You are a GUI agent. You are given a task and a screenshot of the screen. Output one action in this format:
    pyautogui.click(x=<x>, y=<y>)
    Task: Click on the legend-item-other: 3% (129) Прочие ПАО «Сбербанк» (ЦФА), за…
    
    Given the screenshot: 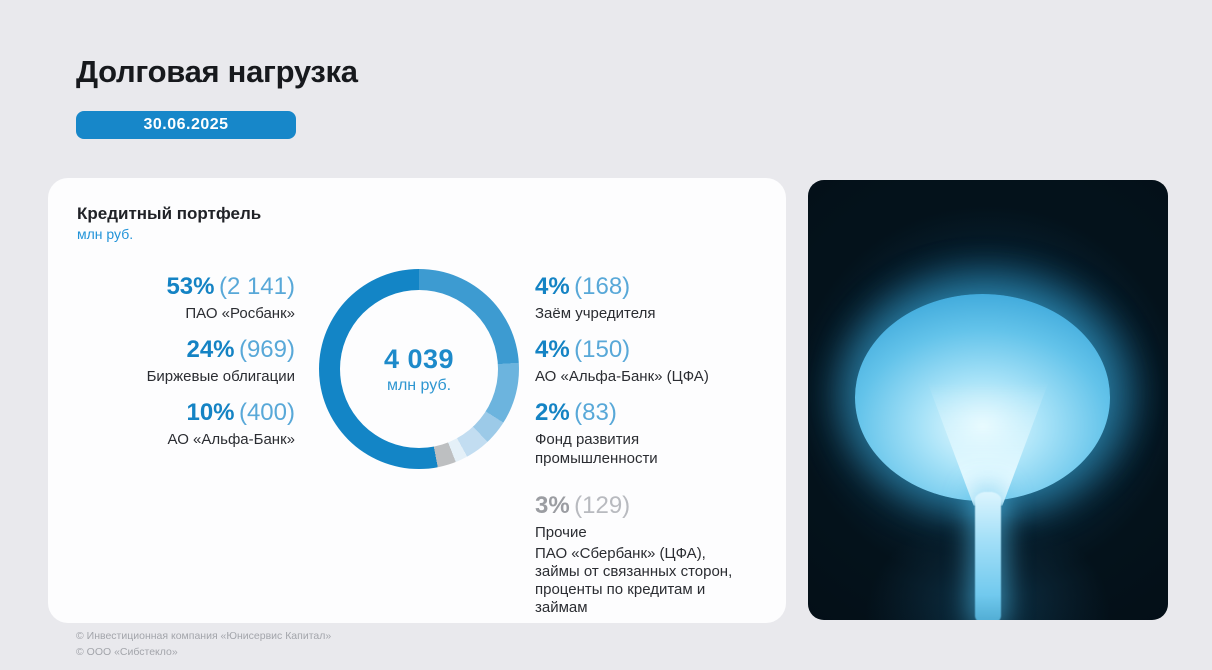 What is the action you would take?
    pyautogui.click(x=637, y=554)
    